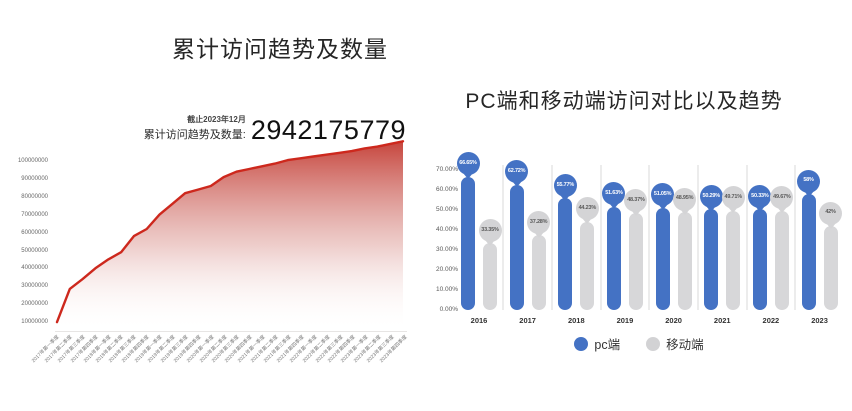 This screenshot has width=852, height=411. I want to click on pc-value-label: 50.33%, so click(760, 195).